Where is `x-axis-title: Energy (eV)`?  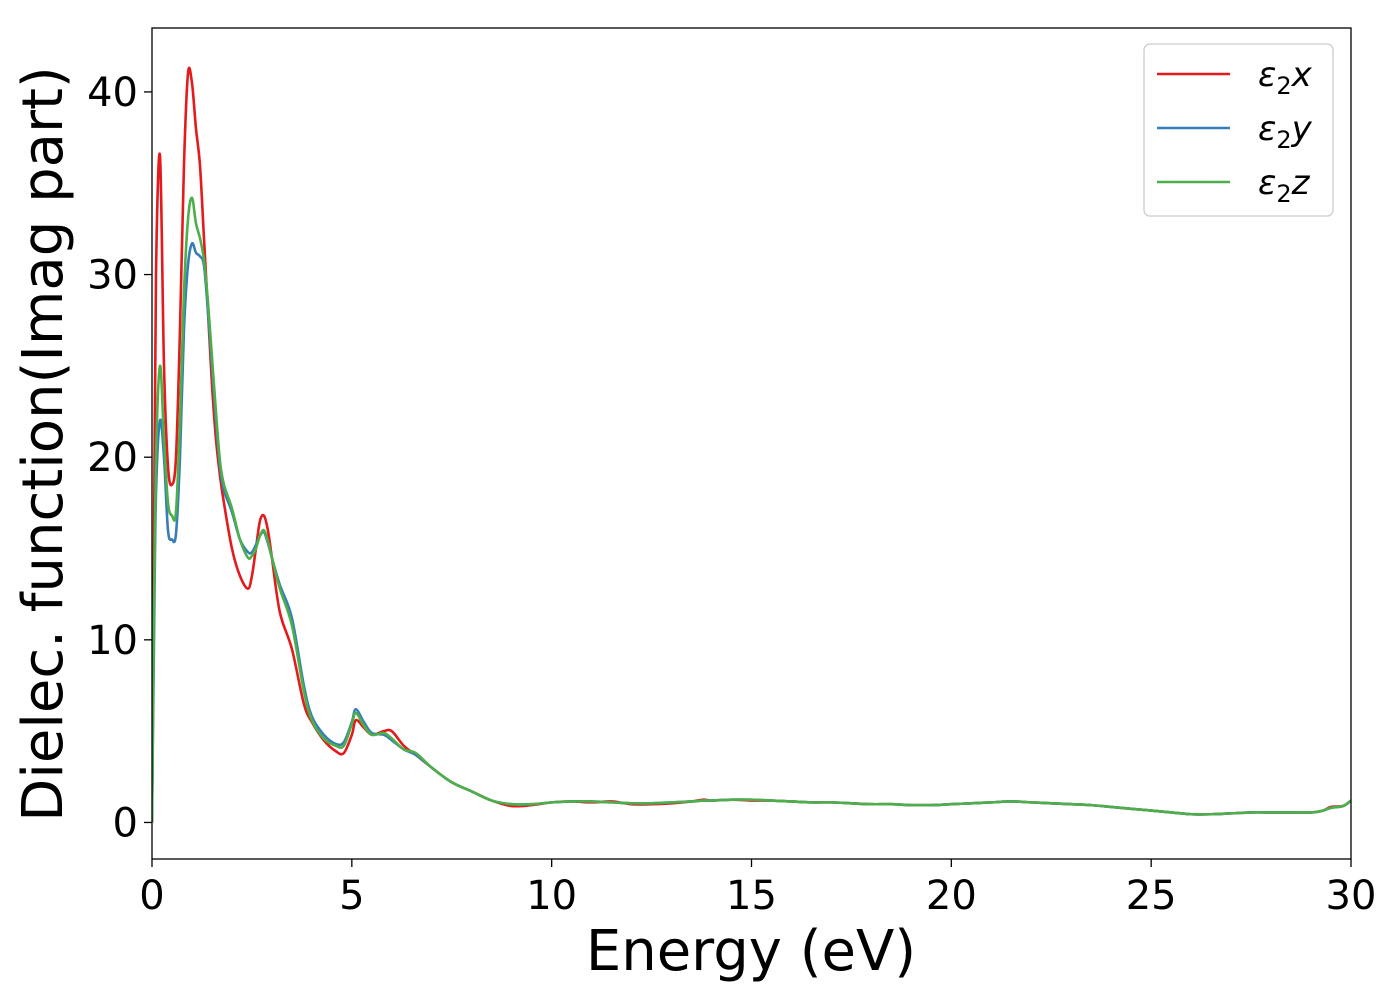 x-axis-title: Energy (eV) is located at coordinates (751, 951).